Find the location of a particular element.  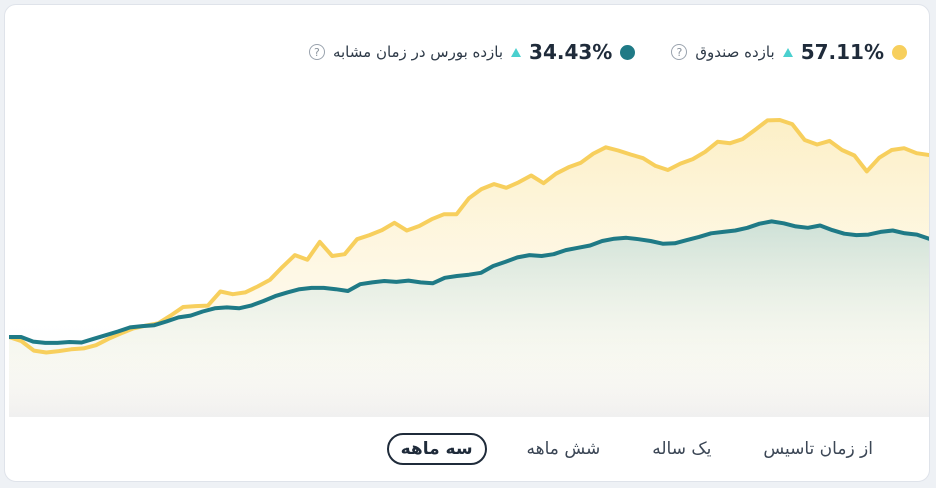

fund-color-dot is located at coordinates (899, 52).